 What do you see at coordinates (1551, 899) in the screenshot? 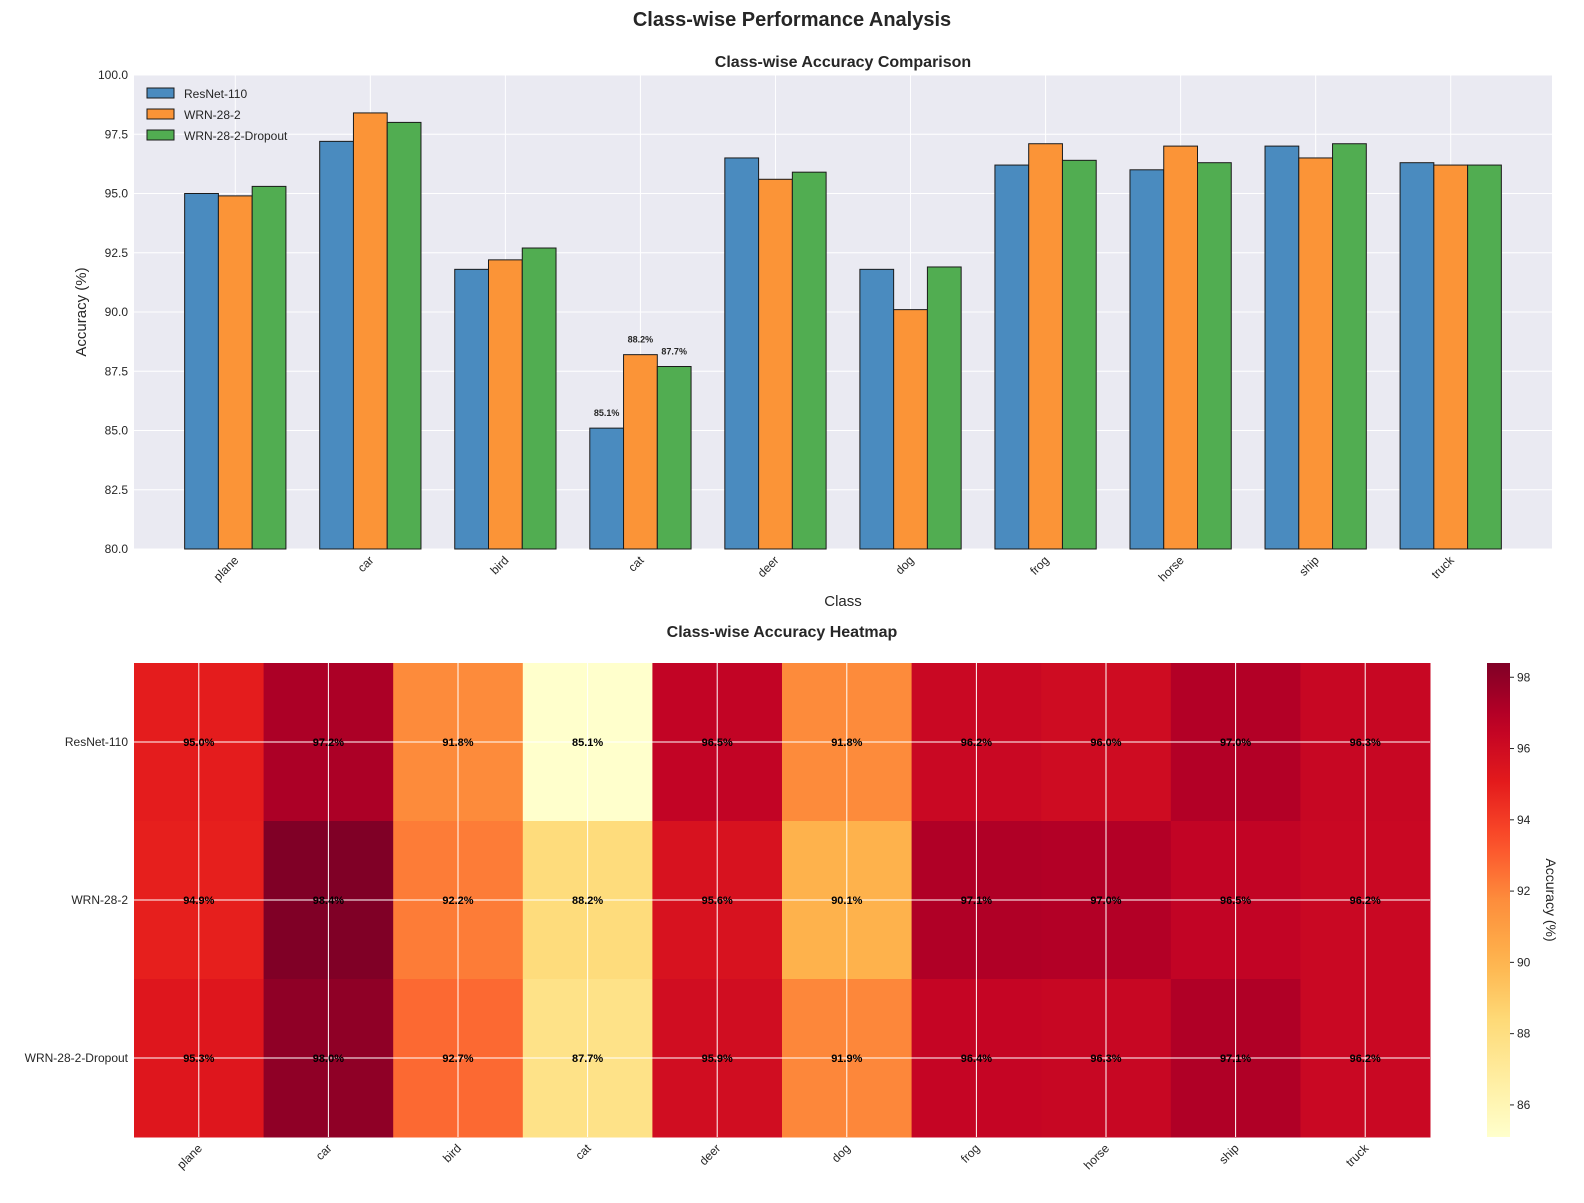
I see `colorbar-label: Accuracy (%)` at bounding box center [1551, 899].